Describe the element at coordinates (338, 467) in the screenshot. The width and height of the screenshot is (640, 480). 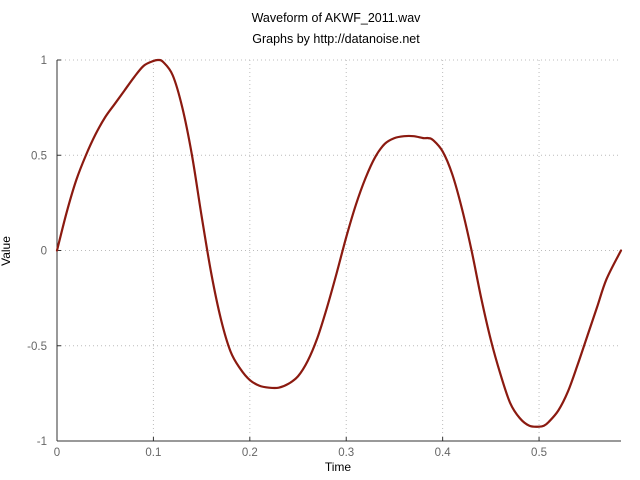
I see `x-axis-label: Time` at that location.